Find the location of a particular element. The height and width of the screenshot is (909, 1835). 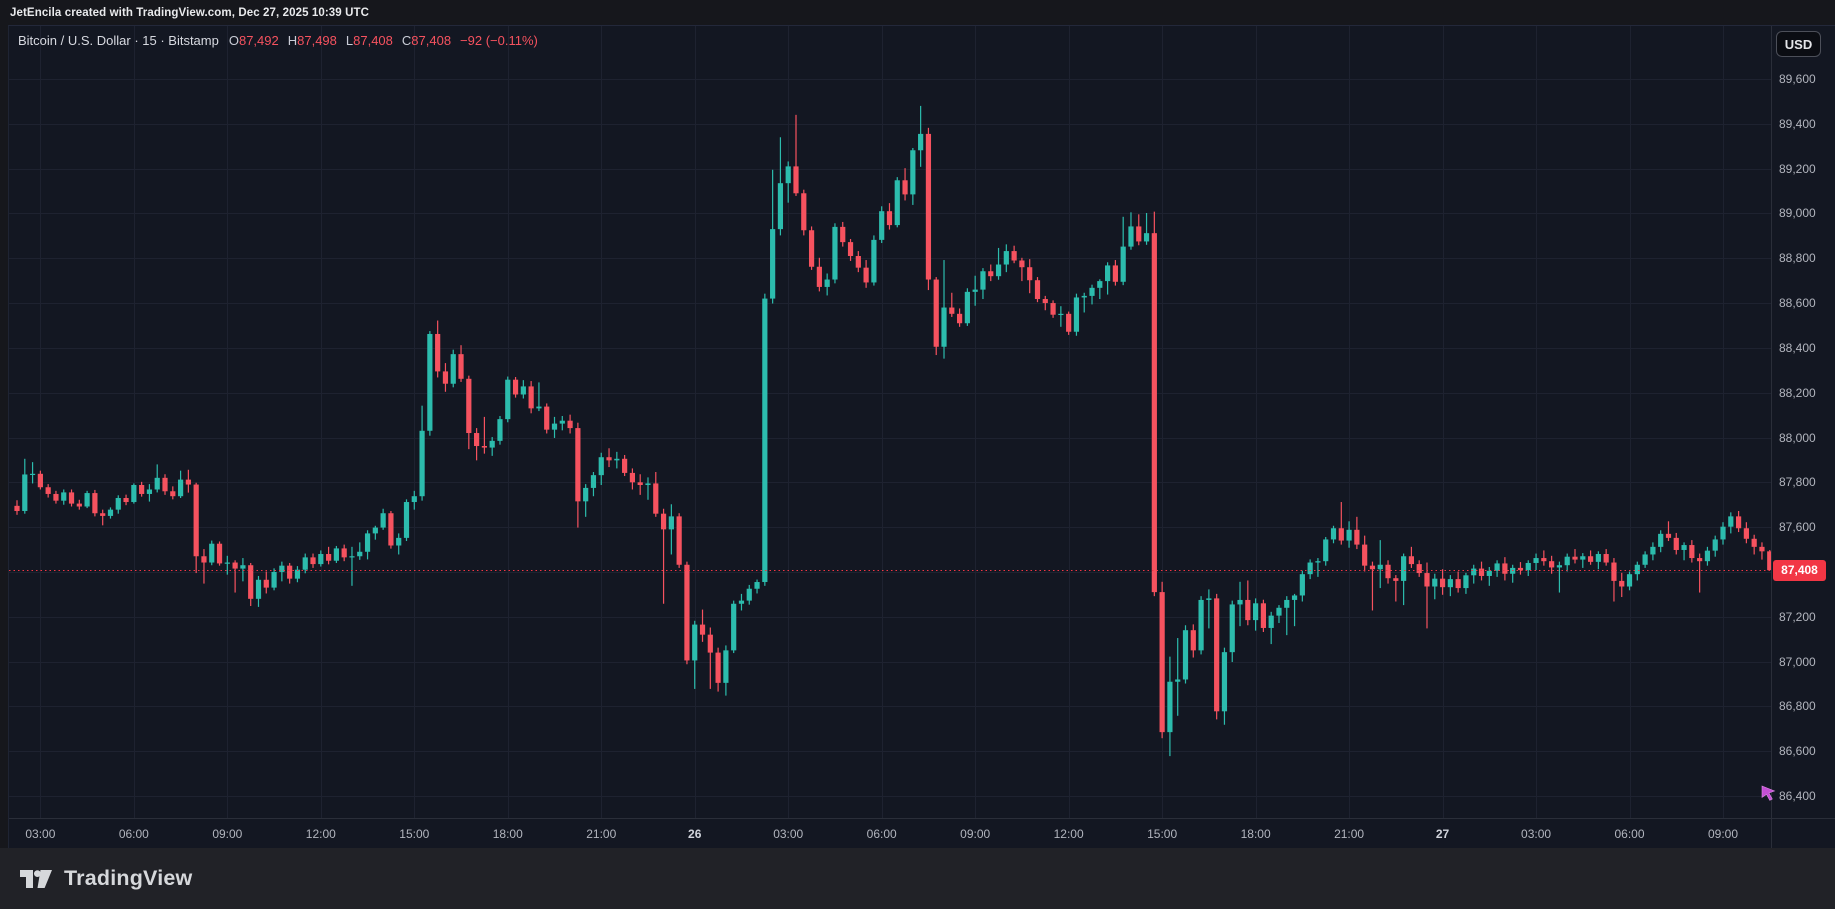

last-price-tag: 87,408 is located at coordinates (1799, 570).